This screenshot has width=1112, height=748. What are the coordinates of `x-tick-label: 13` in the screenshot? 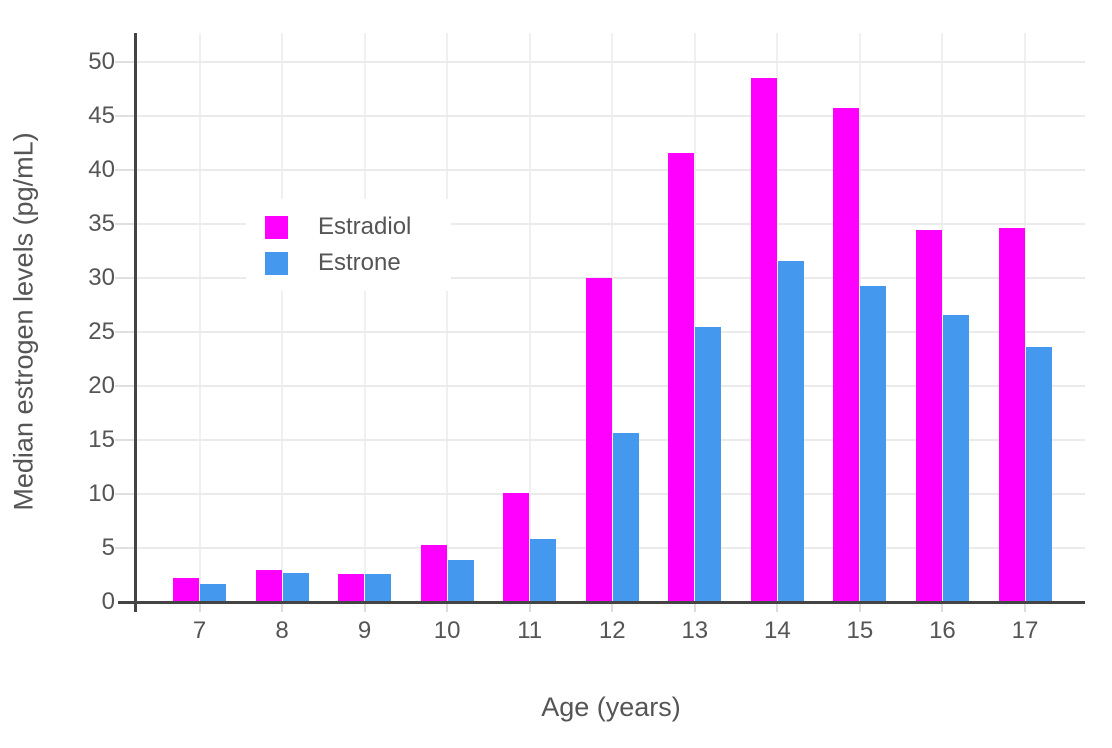 It's located at (695, 630).